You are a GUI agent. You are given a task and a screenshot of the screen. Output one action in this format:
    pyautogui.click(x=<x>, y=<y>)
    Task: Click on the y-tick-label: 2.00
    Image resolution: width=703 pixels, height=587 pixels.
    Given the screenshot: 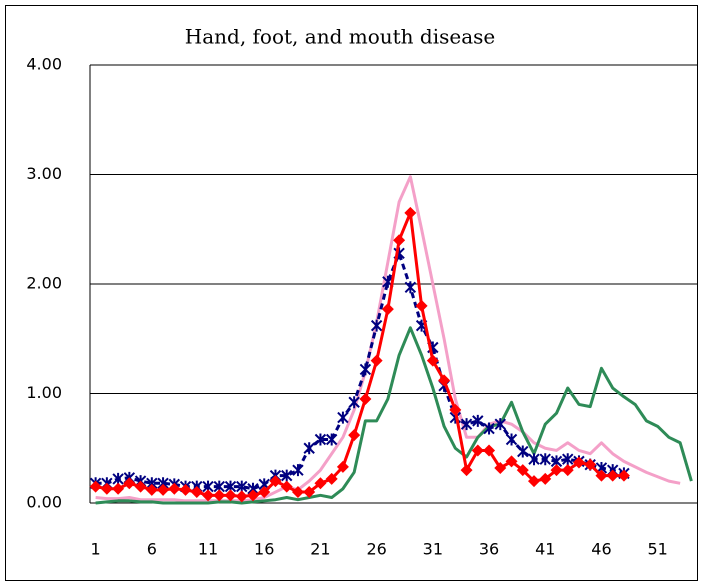 What is the action you would take?
    pyautogui.click(x=44, y=283)
    